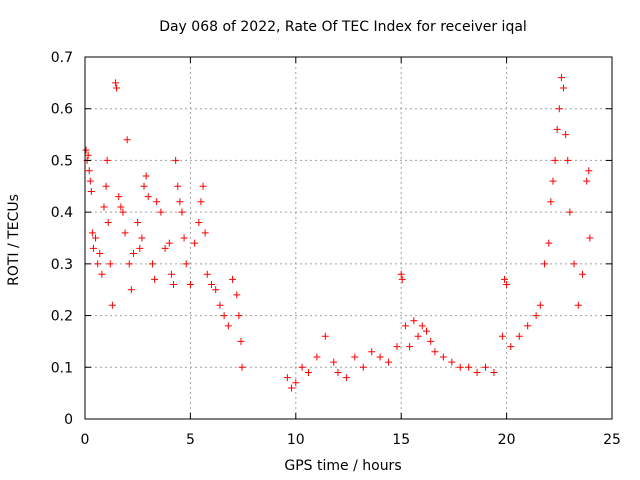  I want to click on x-tick-label: 25, so click(612, 440).